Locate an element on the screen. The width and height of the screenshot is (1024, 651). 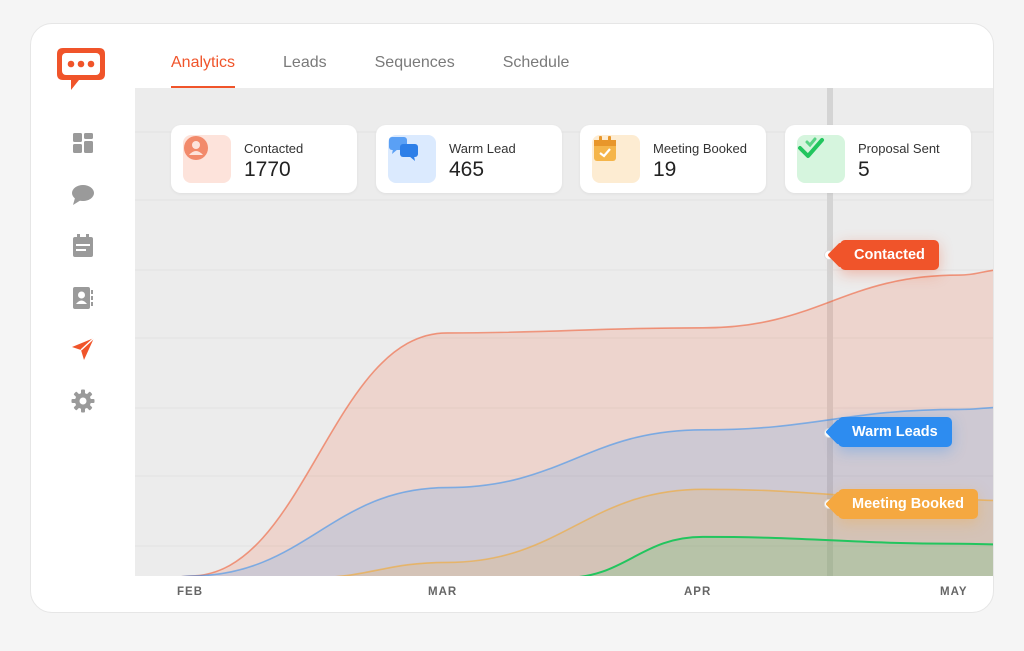
series-line is located at coordinates (785, 555).